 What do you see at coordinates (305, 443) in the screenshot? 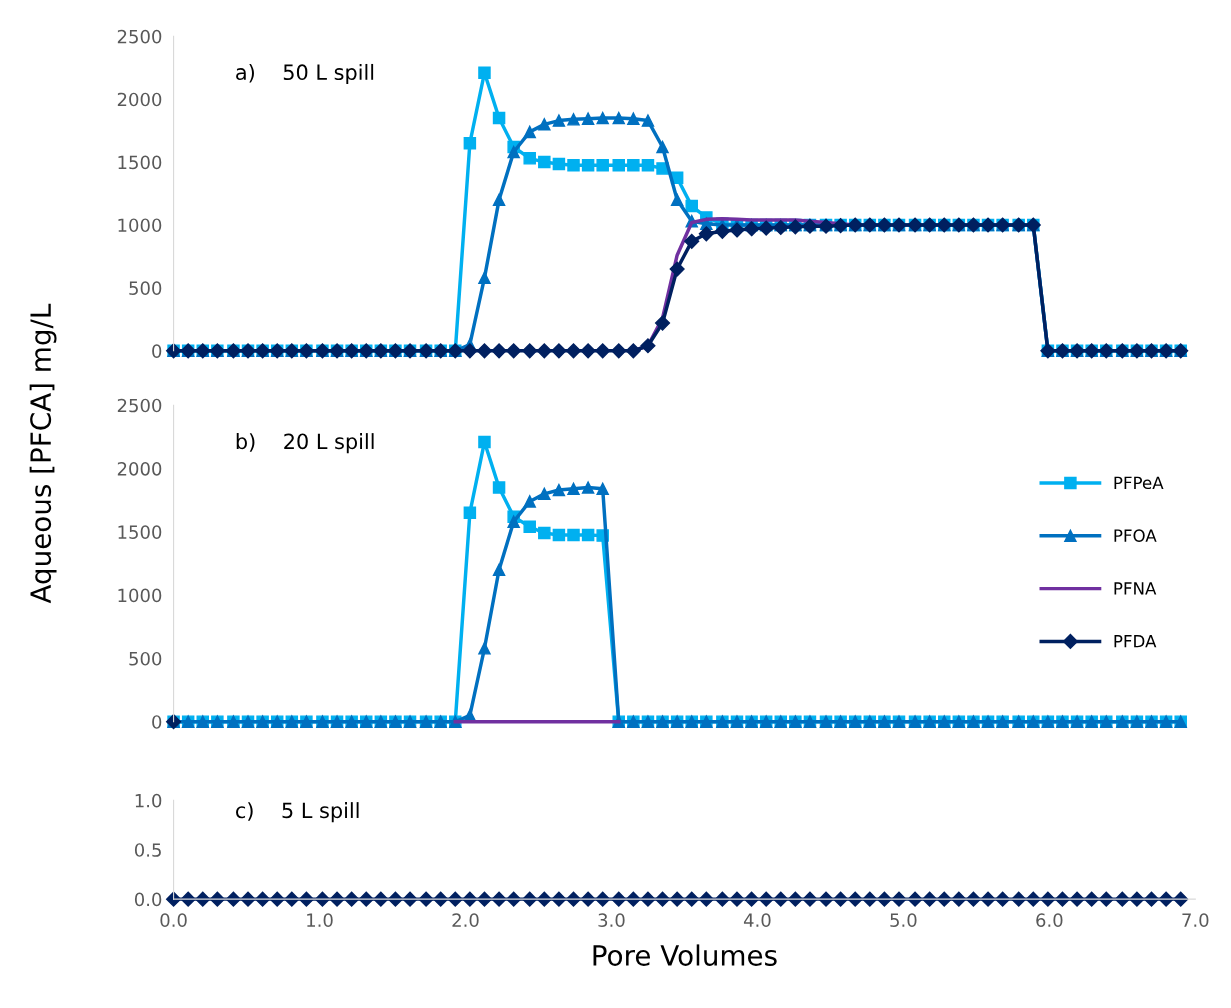
I see `annotation: b) 20 L spill` at bounding box center [305, 443].